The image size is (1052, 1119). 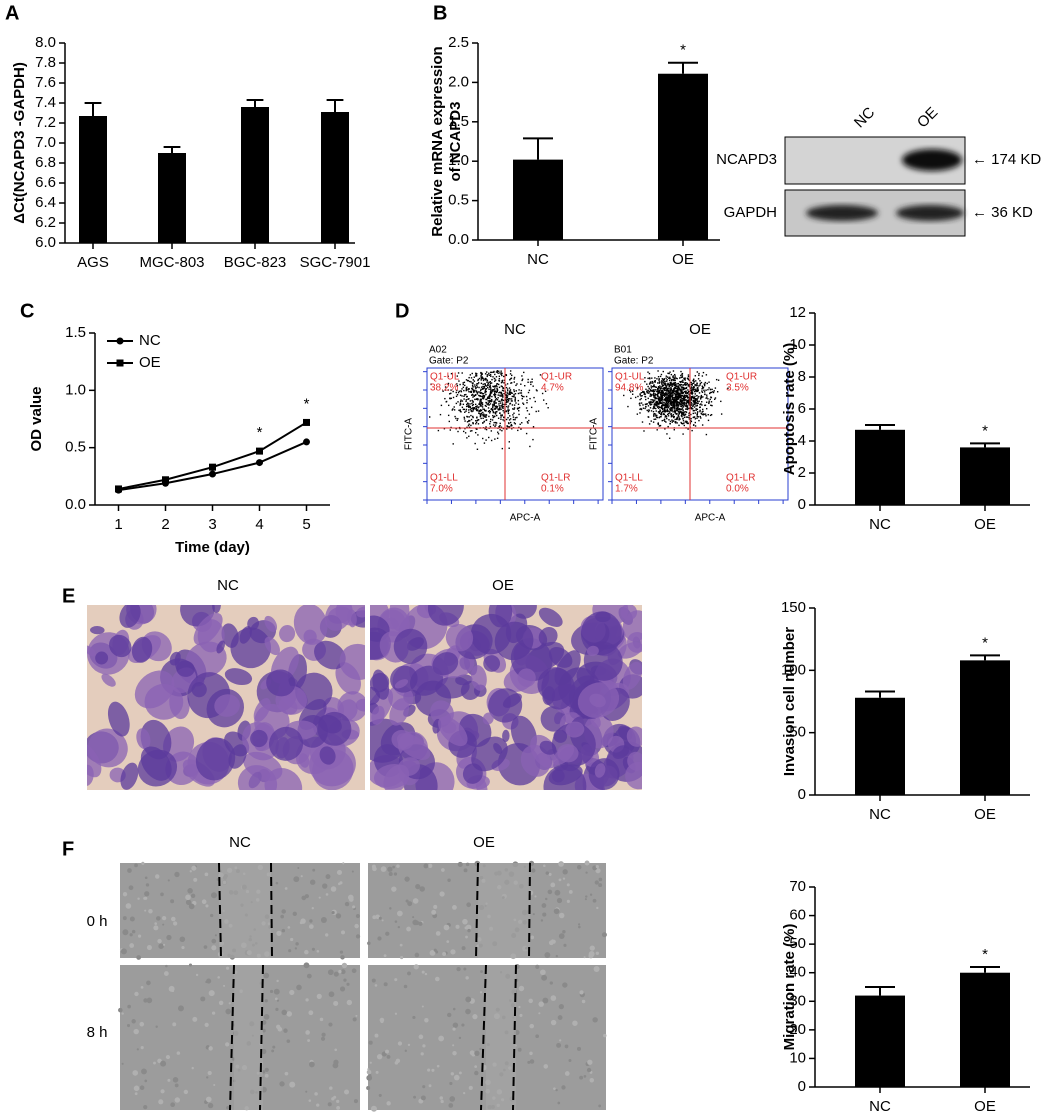 I want to click on y-tick-label: 100, so click(x=793, y=669).